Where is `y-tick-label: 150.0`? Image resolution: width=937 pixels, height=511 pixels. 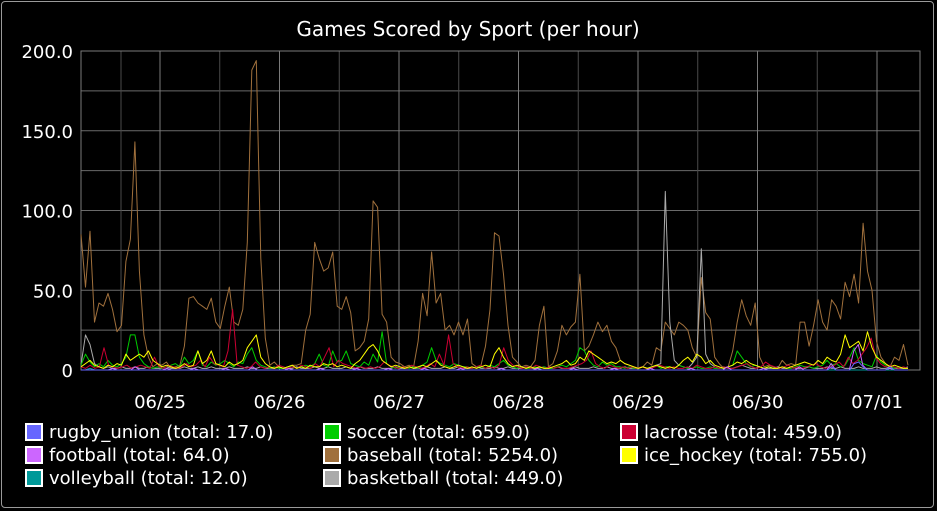 y-tick-label: 150.0 is located at coordinates (47, 132).